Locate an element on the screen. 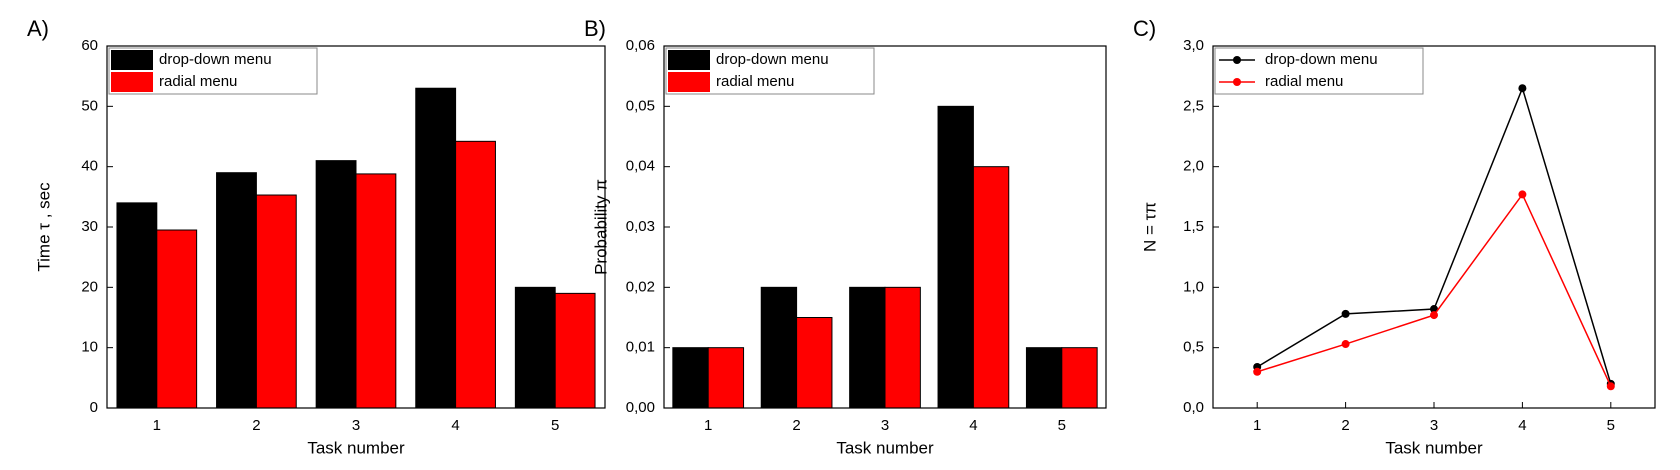  y-tick-label: 20 is located at coordinates (89, 286).